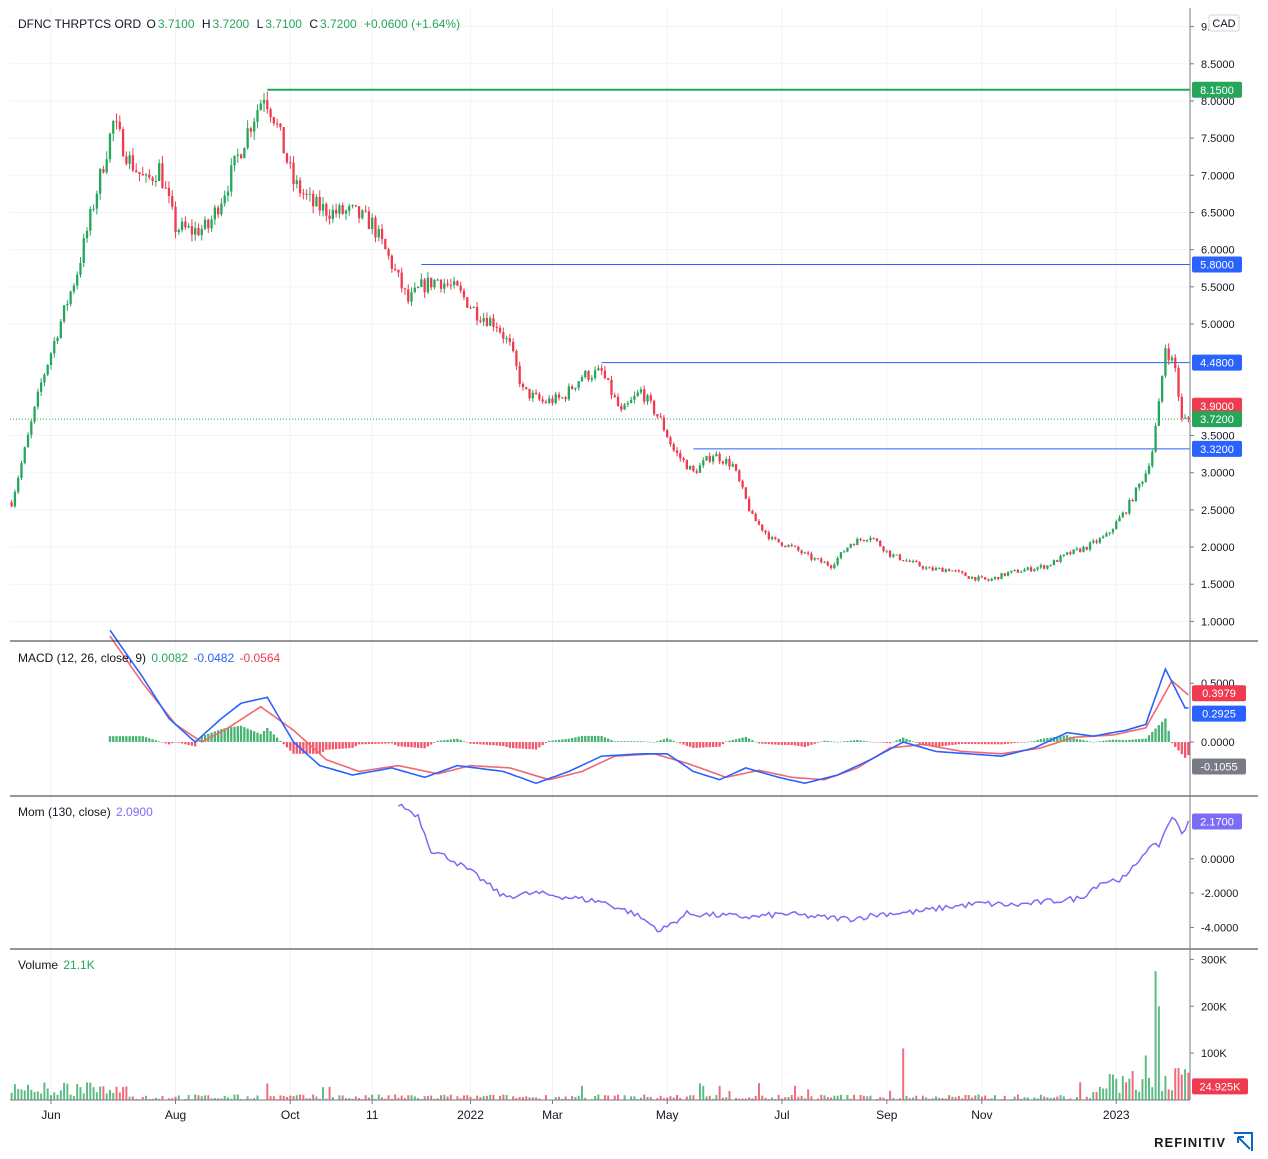 The width and height of the screenshot is (1268, 1159). Describe the element at coordinates (134, 812) in the screenshot. I see `mom-value: 2.0900` at that location.